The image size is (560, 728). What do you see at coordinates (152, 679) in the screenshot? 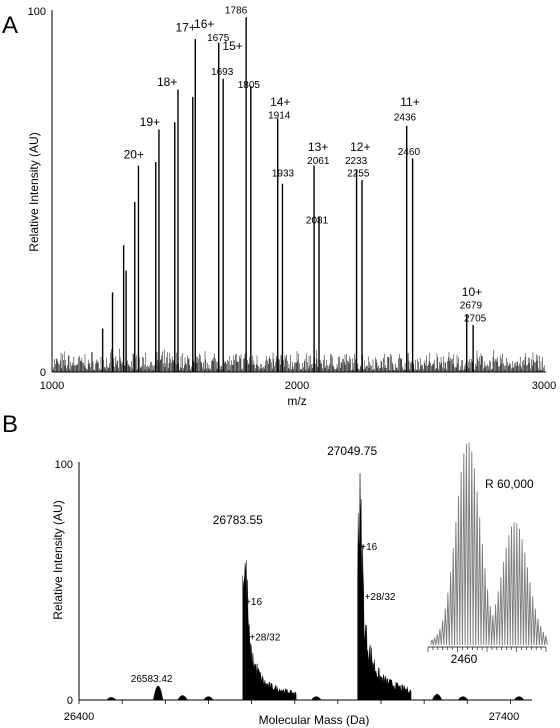
I see `panel-b-label-0: 26583.42` at bounding box center [152, 679].